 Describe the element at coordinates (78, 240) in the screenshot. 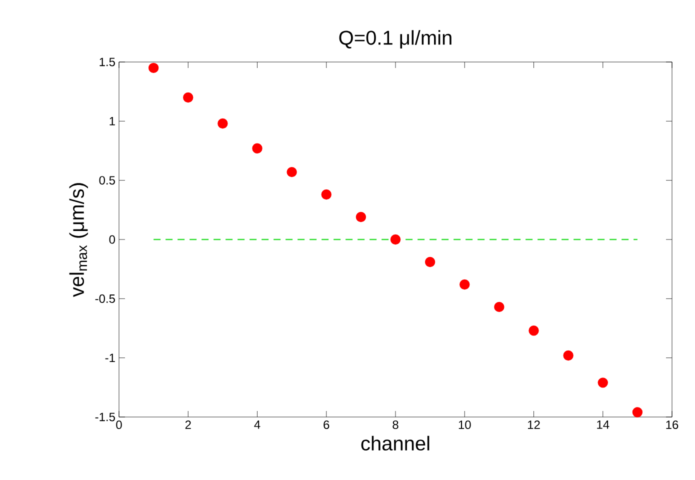

I see `y-axis-title: vel$_{max}$ (μm/s)` at that location.